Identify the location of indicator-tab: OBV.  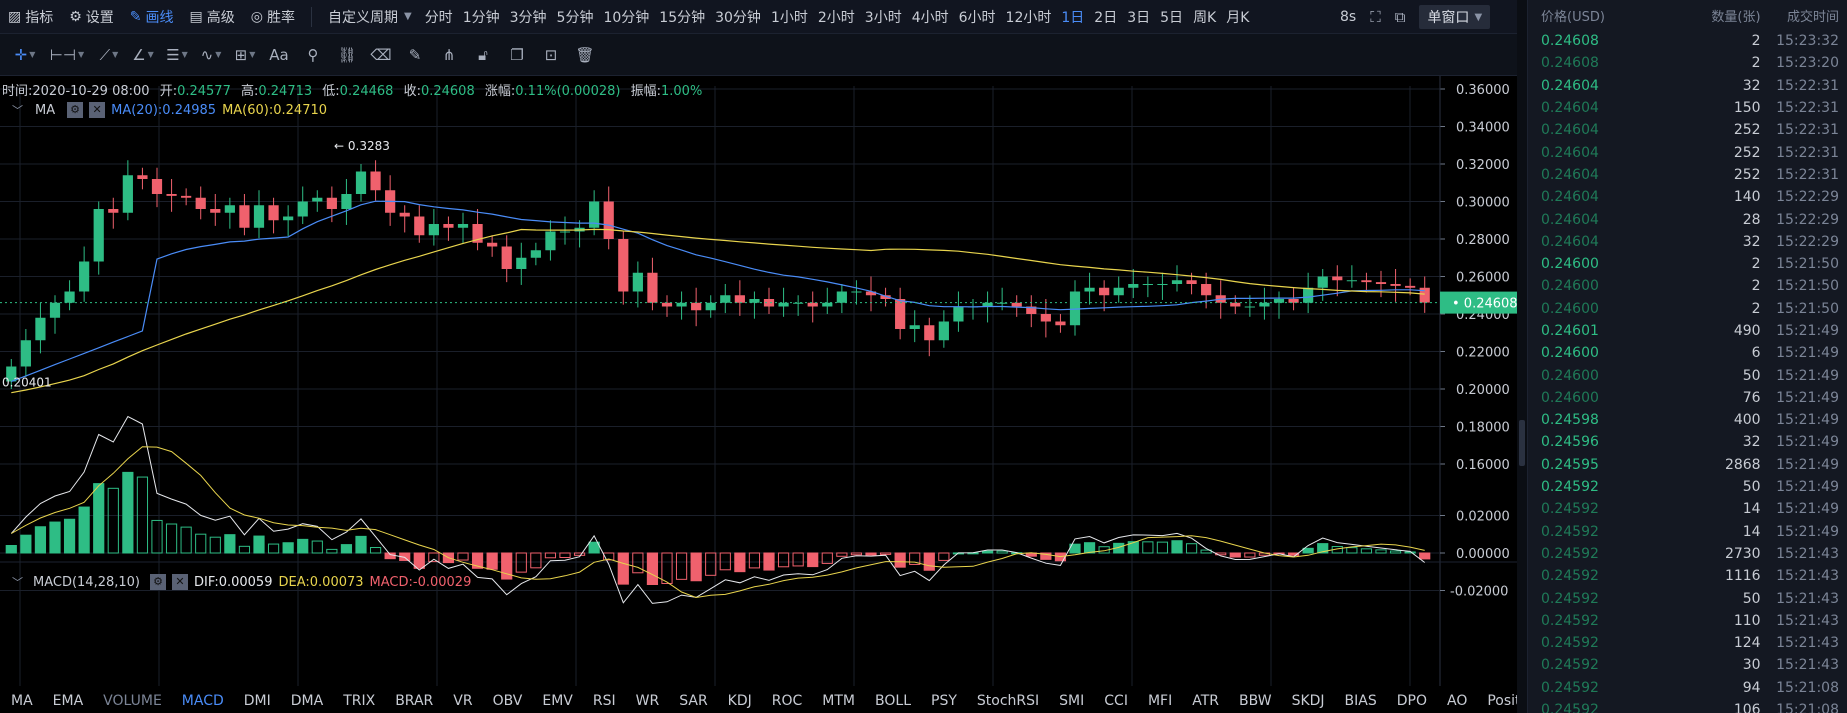
(507, 700).